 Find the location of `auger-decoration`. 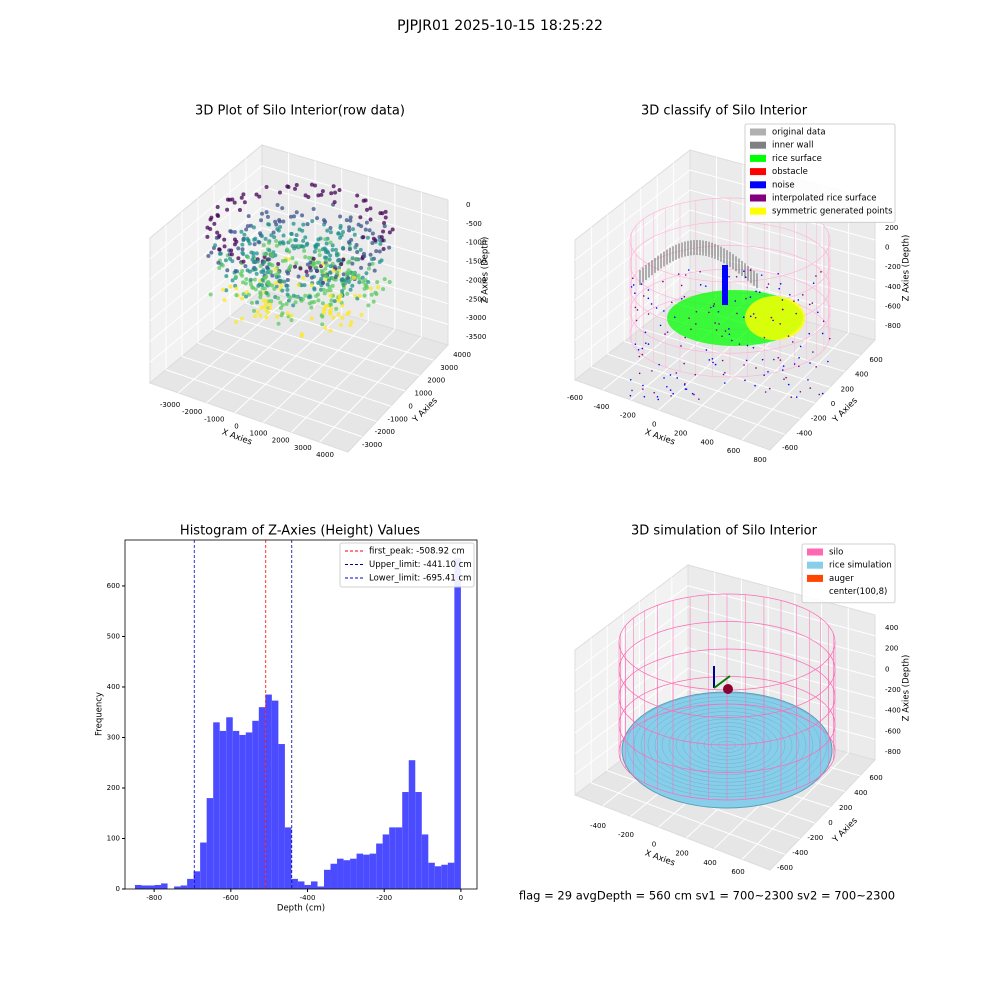

auger-decoration is located at coordinates (722, 682).